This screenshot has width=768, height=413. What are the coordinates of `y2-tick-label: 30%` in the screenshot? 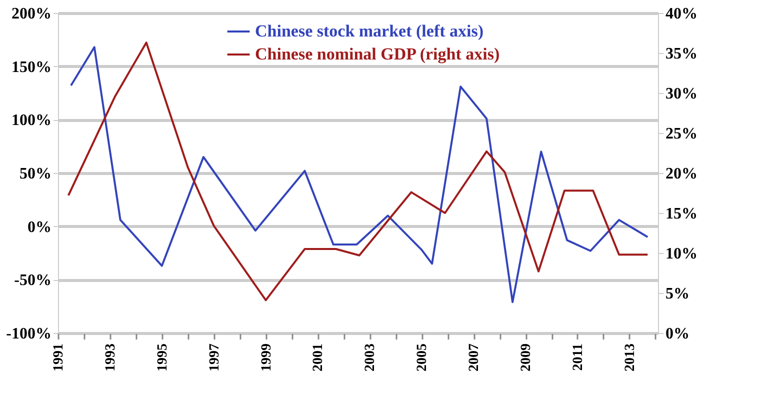 It's located at (682, 94).